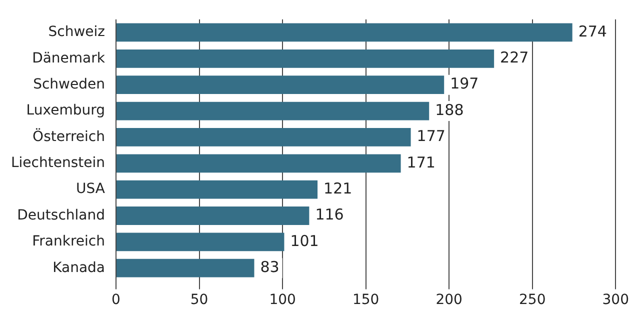 This screenshot has width=640, height=320. I want to click on y-tick-label: Kanada, so click(79, 268).